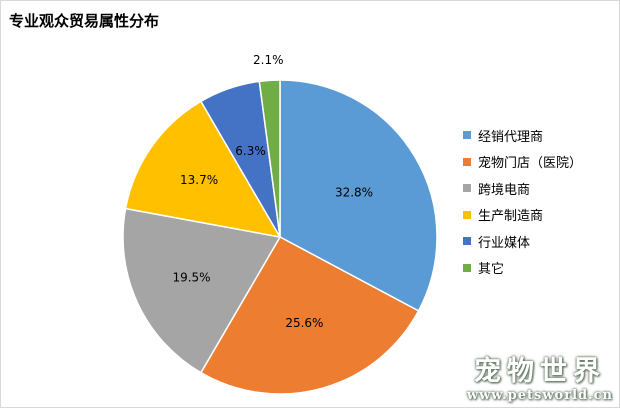  Describe the element at coordinates (354, 193) in the screenshot. I see `slice-data-label: 32.8%` at that location.